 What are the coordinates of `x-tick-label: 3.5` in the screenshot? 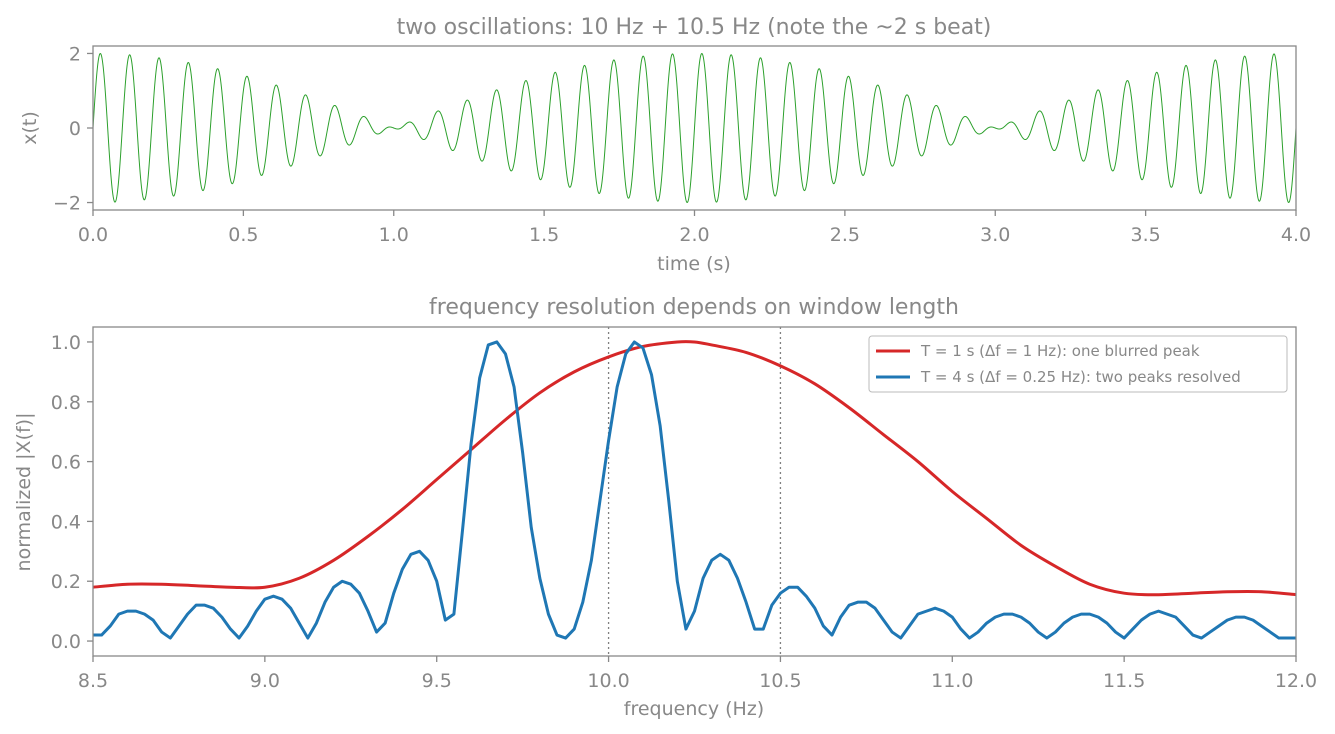 It's located at (1146, 235).